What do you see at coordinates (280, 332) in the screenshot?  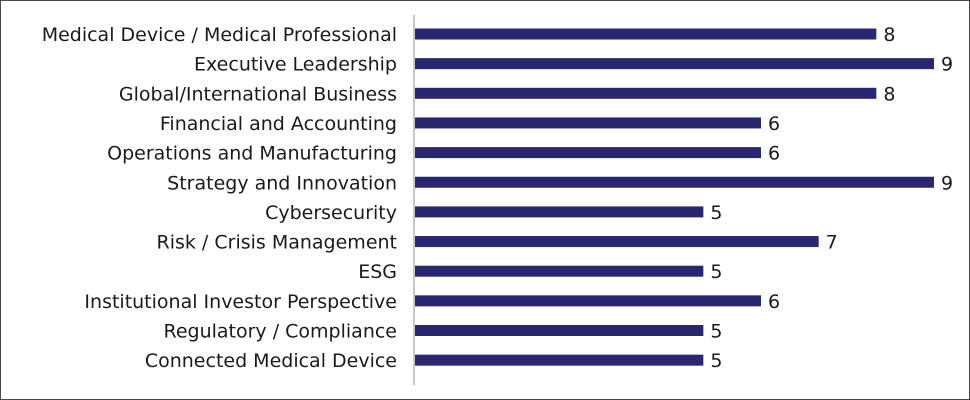 I see `category-label: Regulatory / Compliance` at bounding box center [280, 332].